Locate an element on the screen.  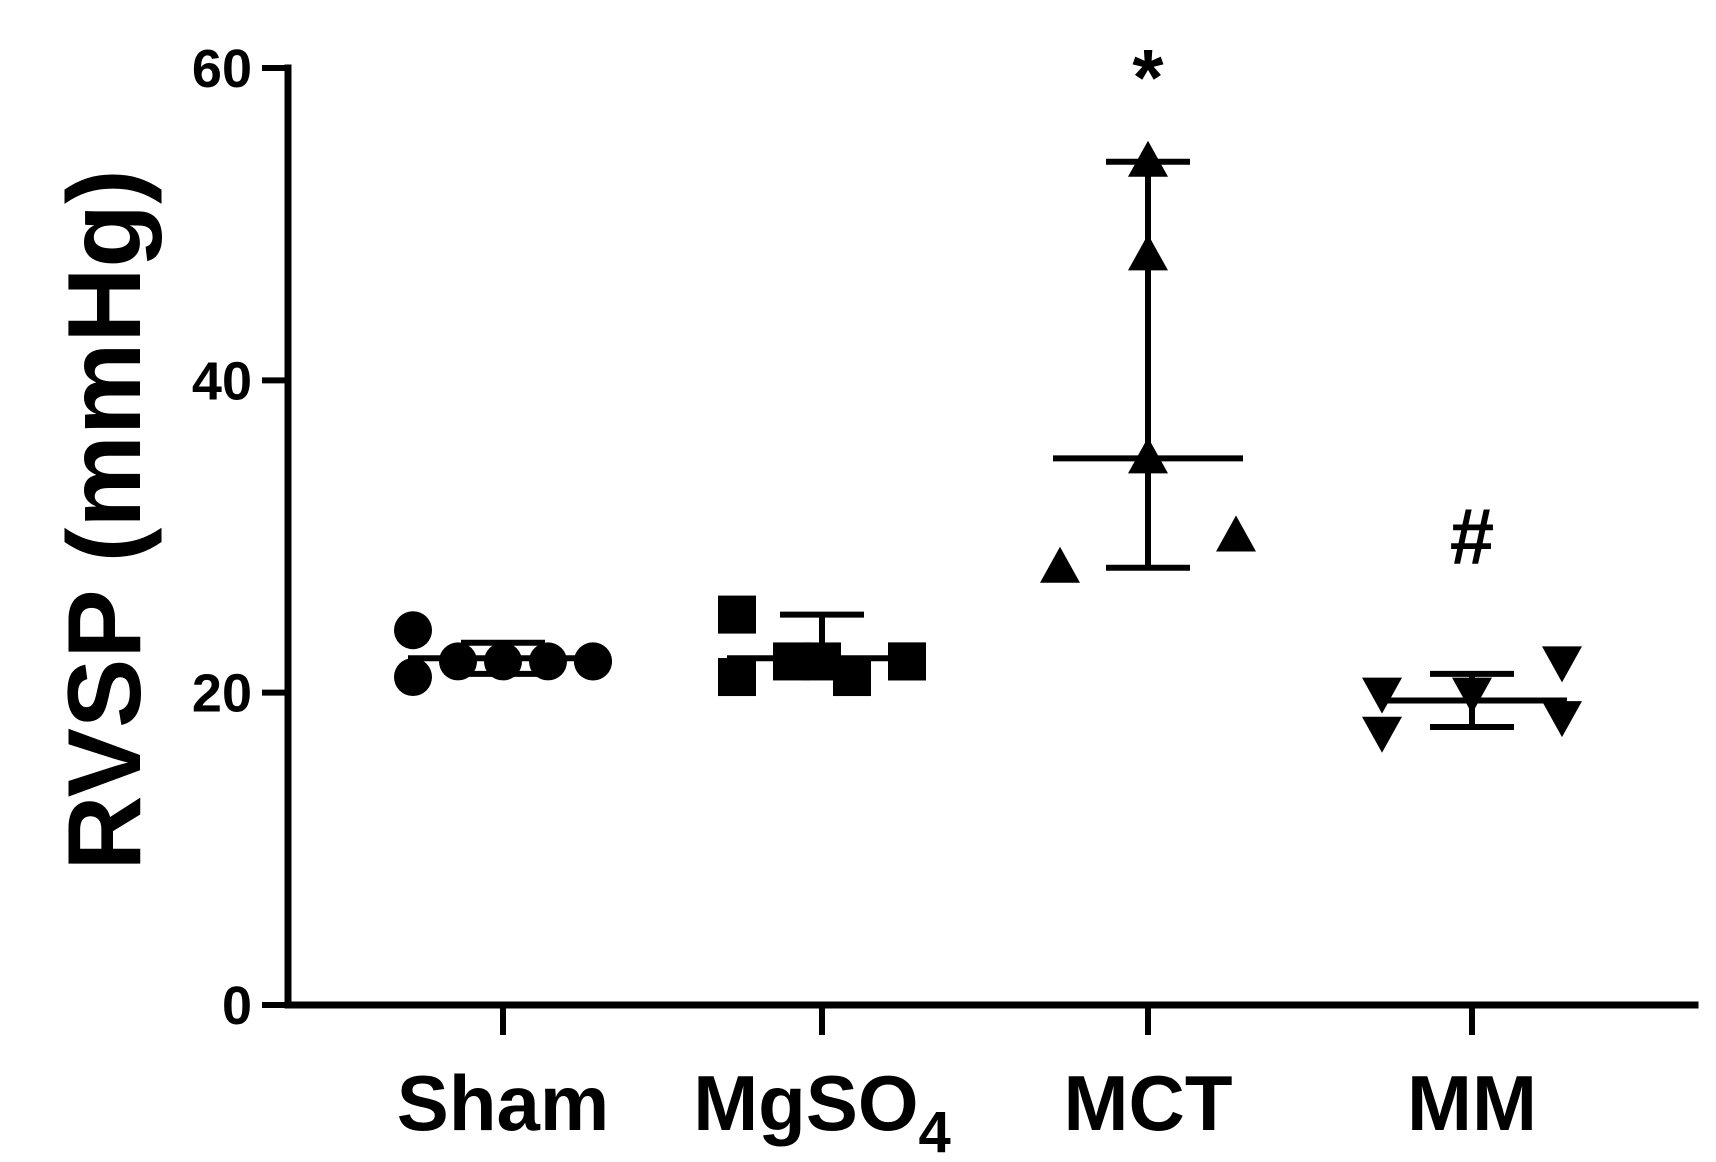
significance-annotation: * is located at coordinates (1148, 77).